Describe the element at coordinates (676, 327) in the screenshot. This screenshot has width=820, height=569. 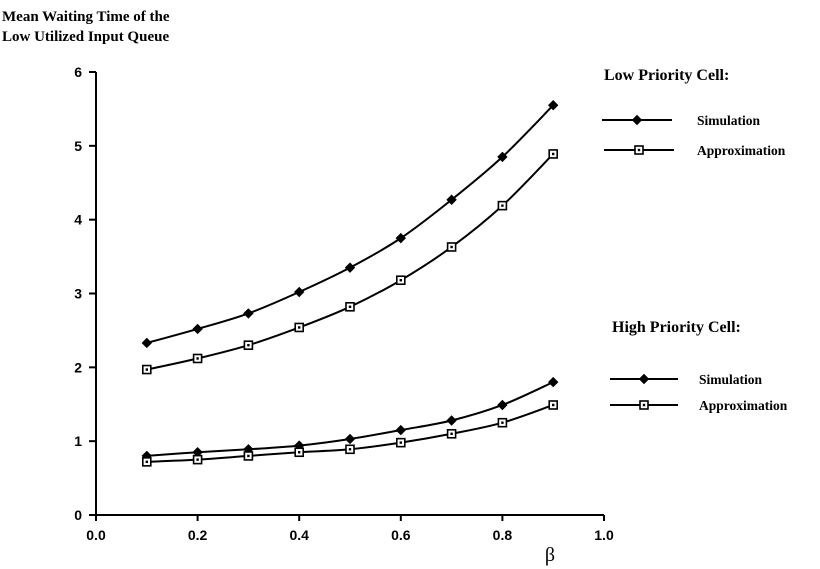
I see `legend-heading: High Priority Cell:` at that location.